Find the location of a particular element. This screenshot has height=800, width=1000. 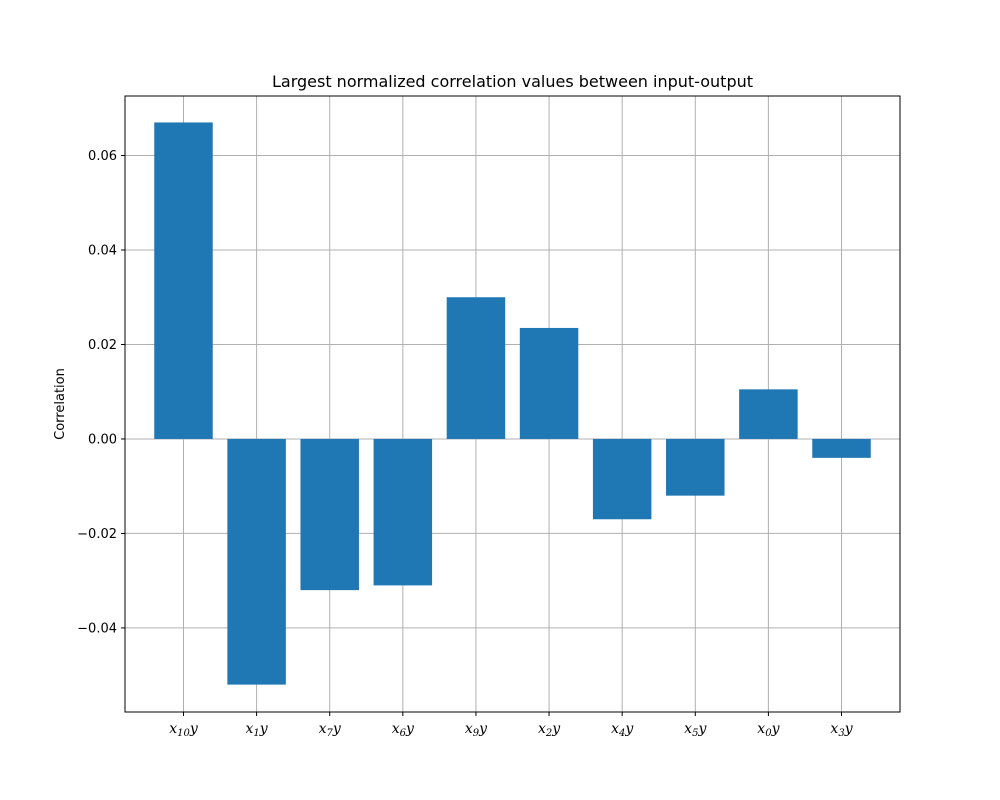

x-tick-label: x10y is located at coordinates (184, 730).